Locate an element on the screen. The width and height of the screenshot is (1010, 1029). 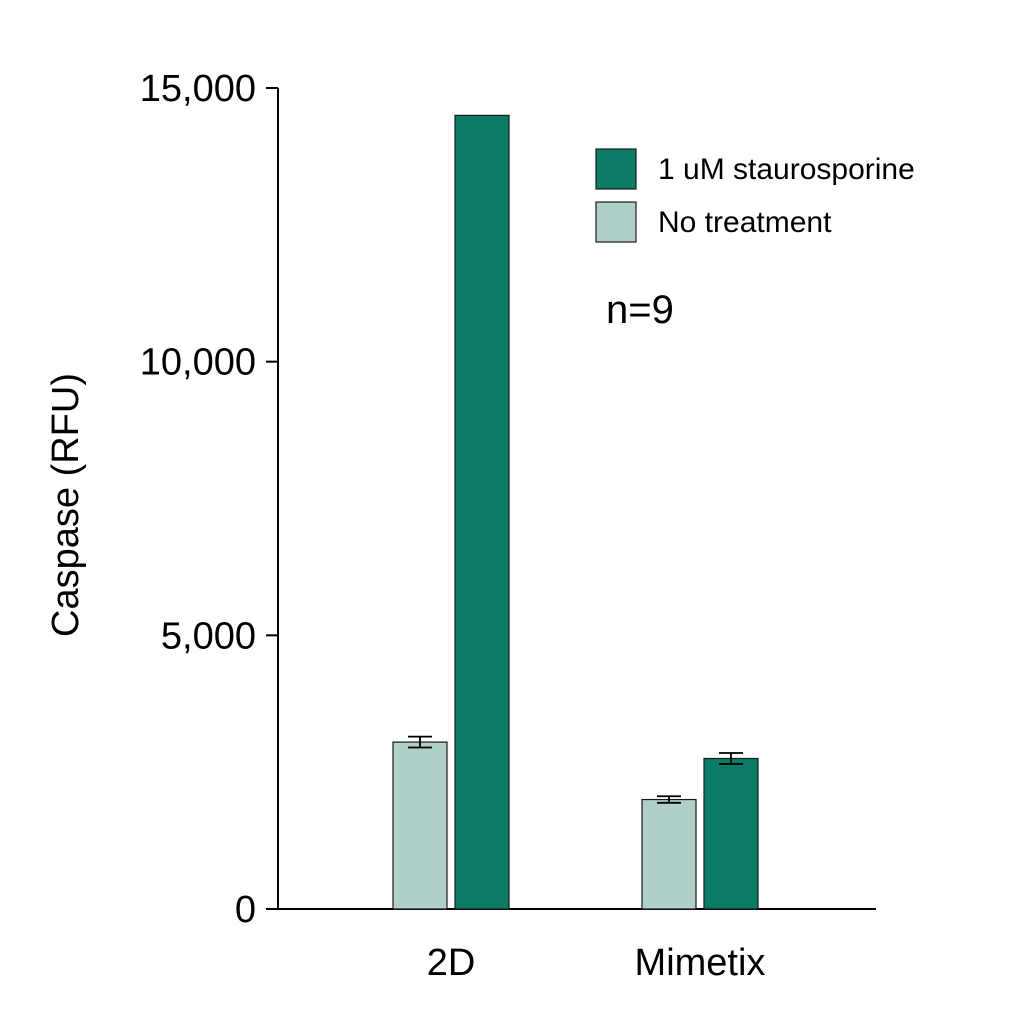
legend-label: 1 uM staurosporine is located at coordinates (786, 169).